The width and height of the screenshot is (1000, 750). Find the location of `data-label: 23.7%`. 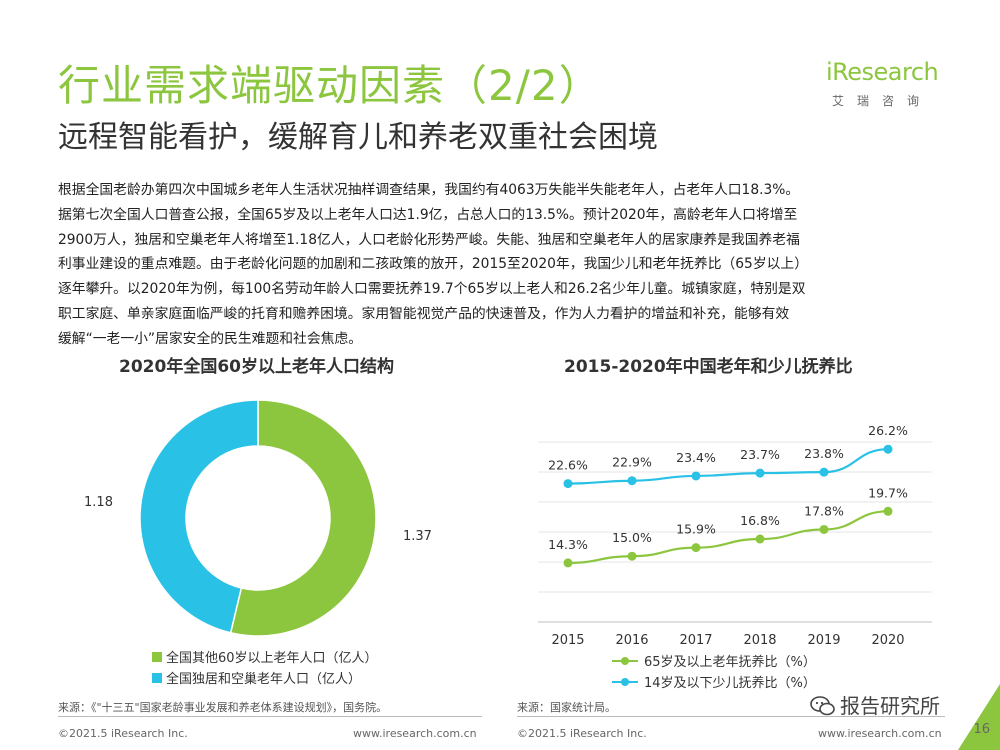

data-label: 23.7% is located at coordinates (760, 454).